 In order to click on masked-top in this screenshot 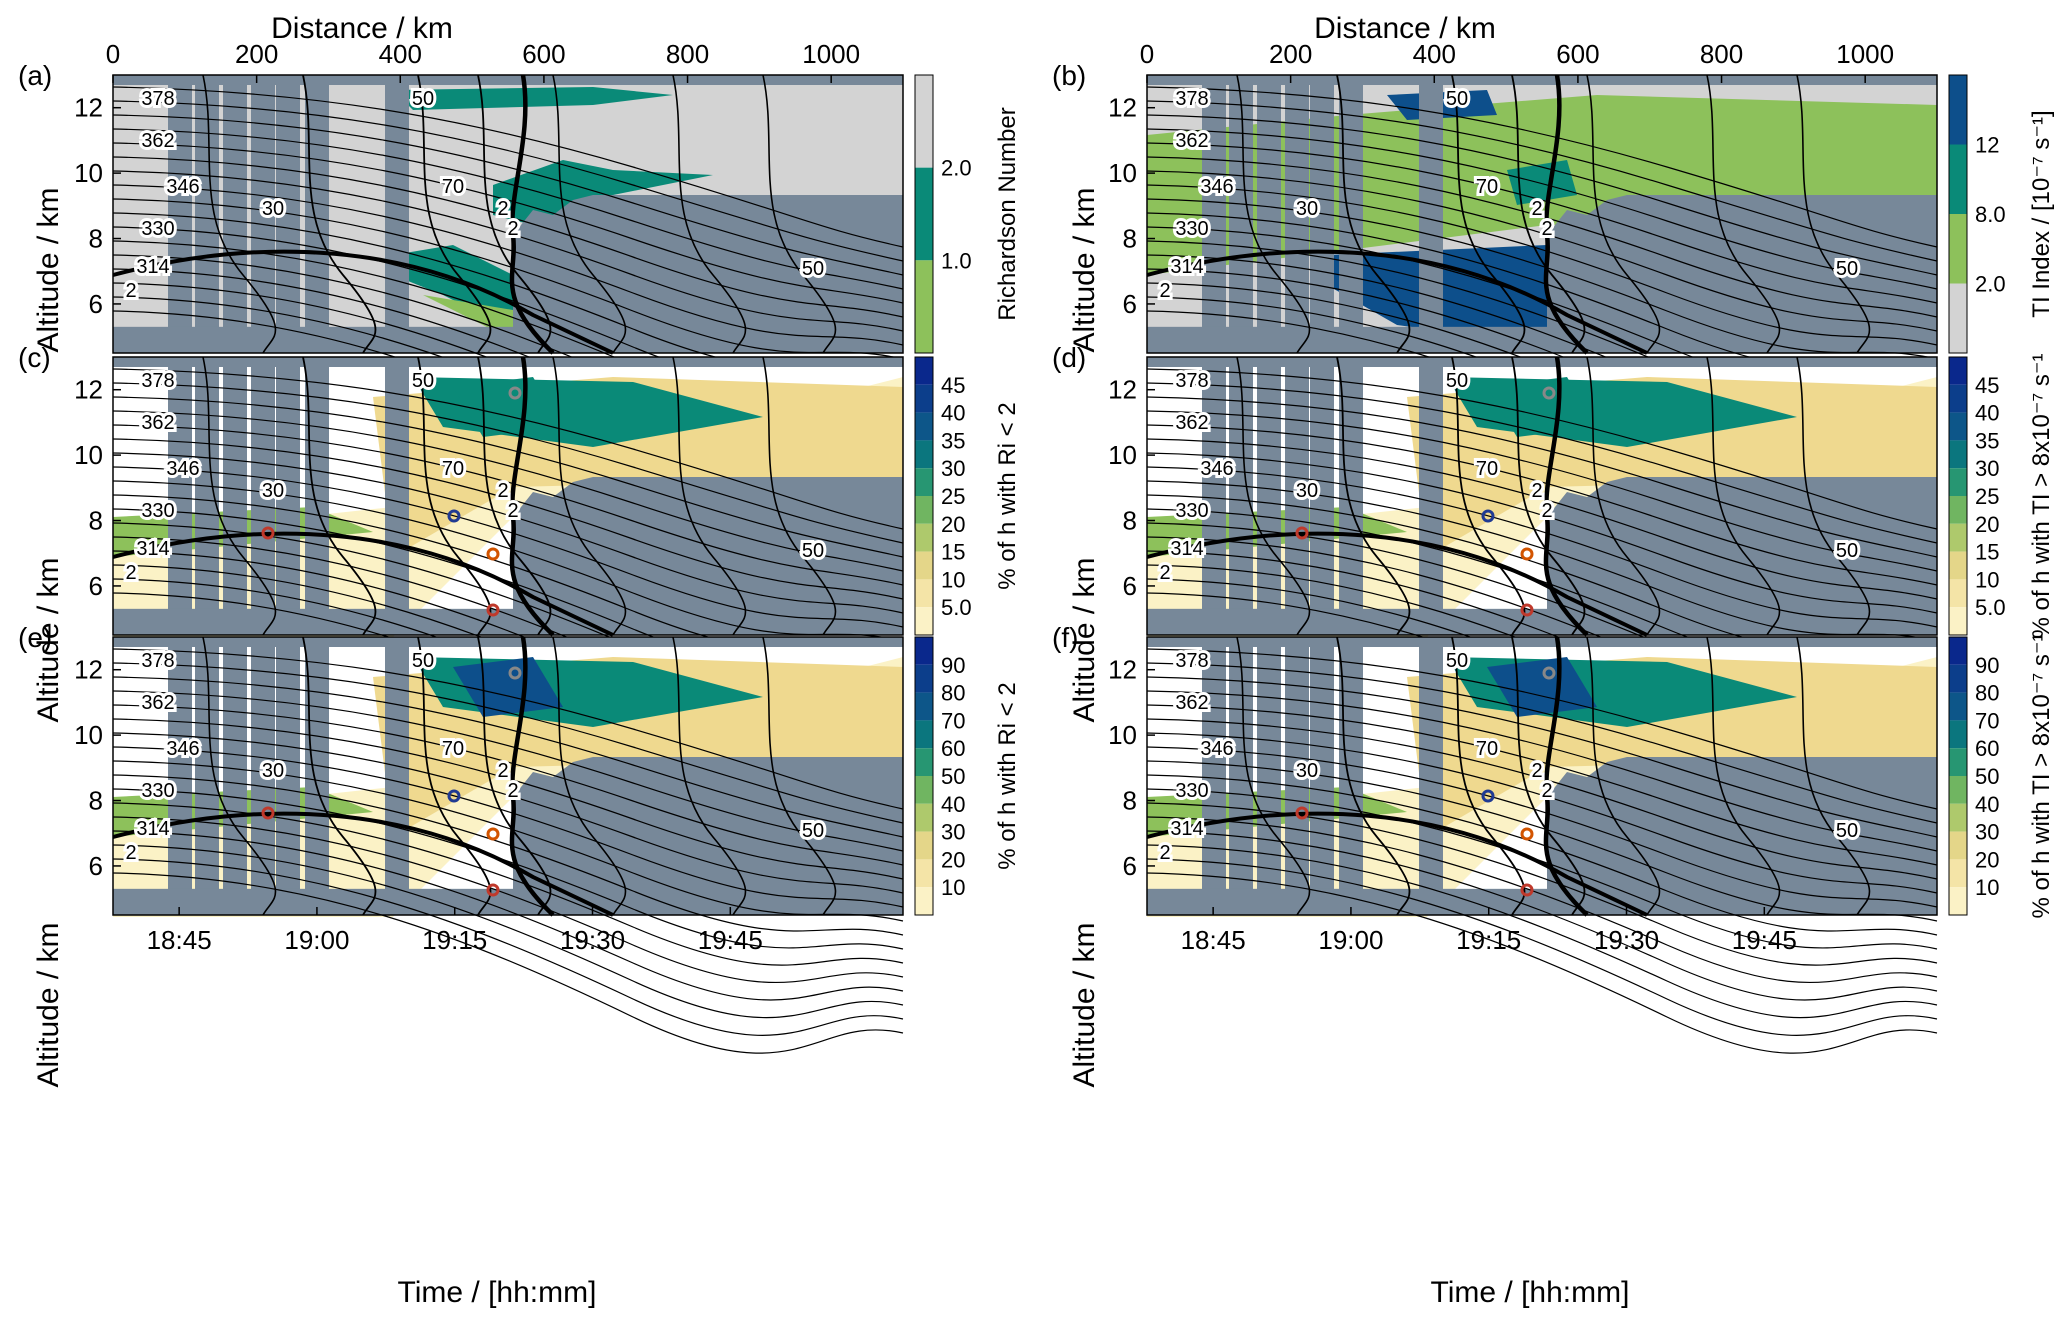, I will do `click(1542, 80)`.